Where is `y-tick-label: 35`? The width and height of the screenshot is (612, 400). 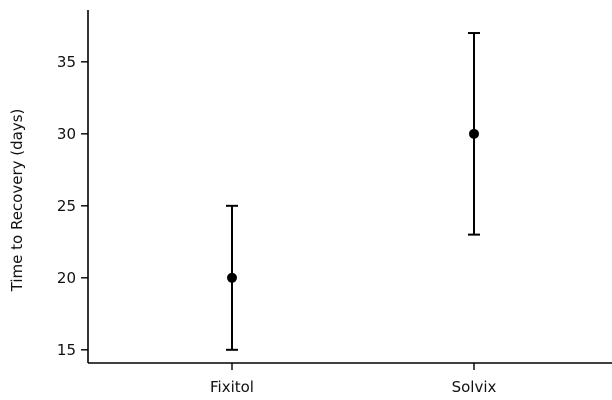
y-tick-label: 35 is located at coordinates (66, 62).